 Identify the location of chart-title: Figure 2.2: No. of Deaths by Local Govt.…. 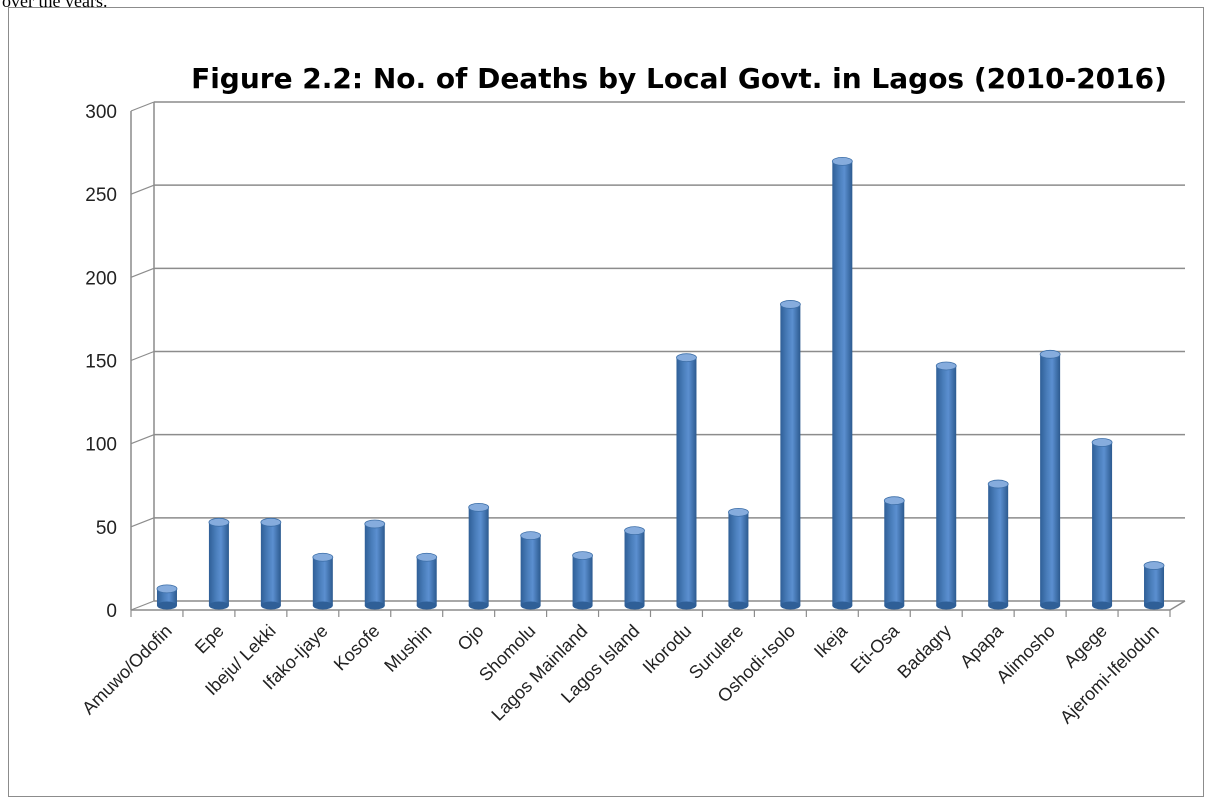
(679, 78).